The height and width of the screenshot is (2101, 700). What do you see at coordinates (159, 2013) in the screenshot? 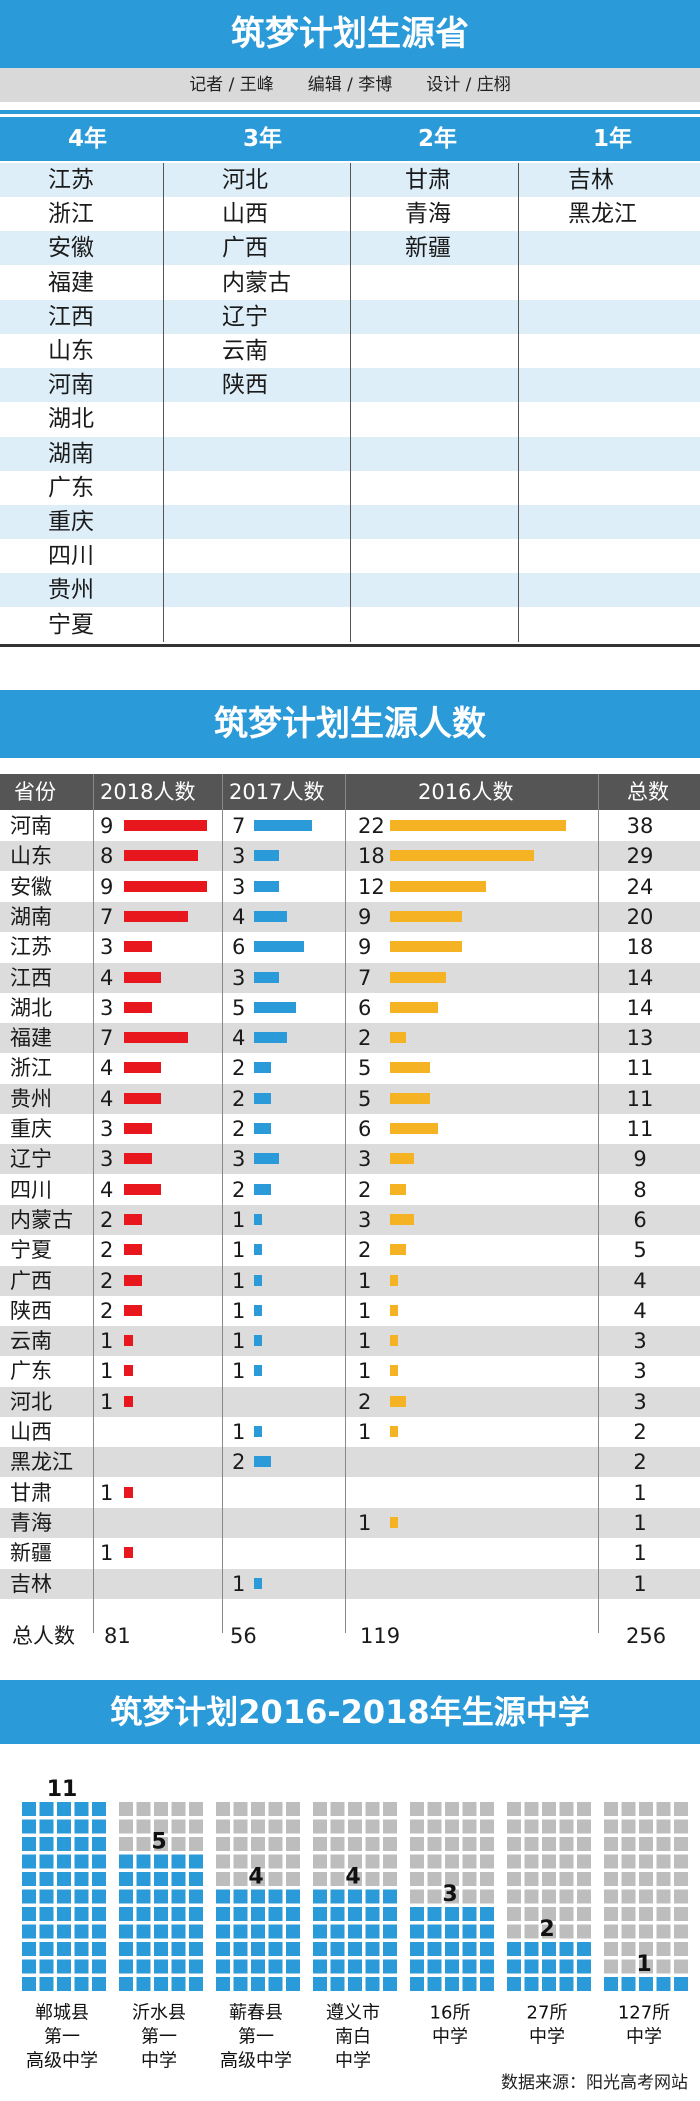
I see `category-label: 沂水县` at bounding box center [159, 2013].